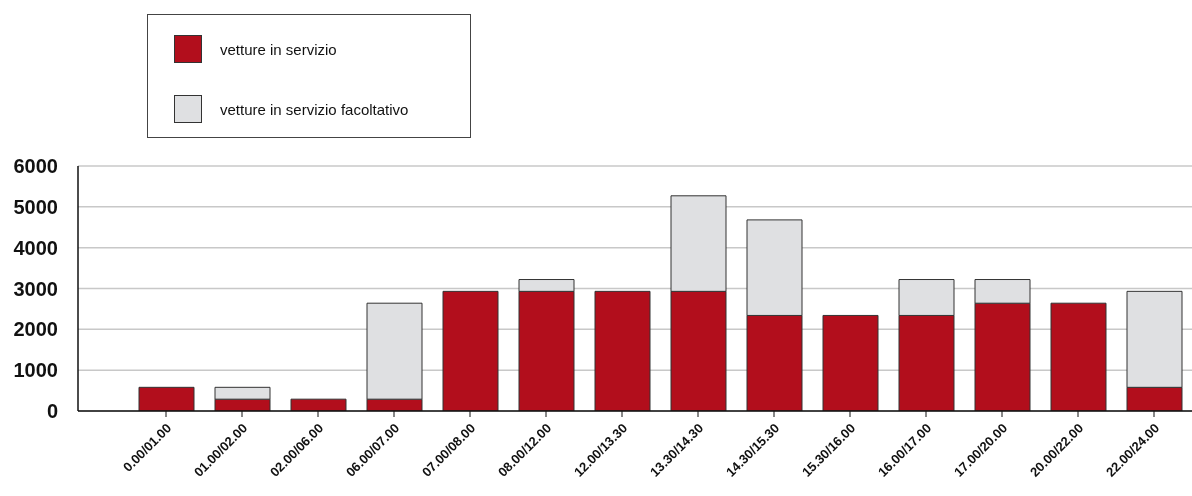 The image size is (1192, 496). What do you see at coordinates (35, 166) in the screenshot?
I see `y-tick-label: 6000` at bounding box center [35, 166].